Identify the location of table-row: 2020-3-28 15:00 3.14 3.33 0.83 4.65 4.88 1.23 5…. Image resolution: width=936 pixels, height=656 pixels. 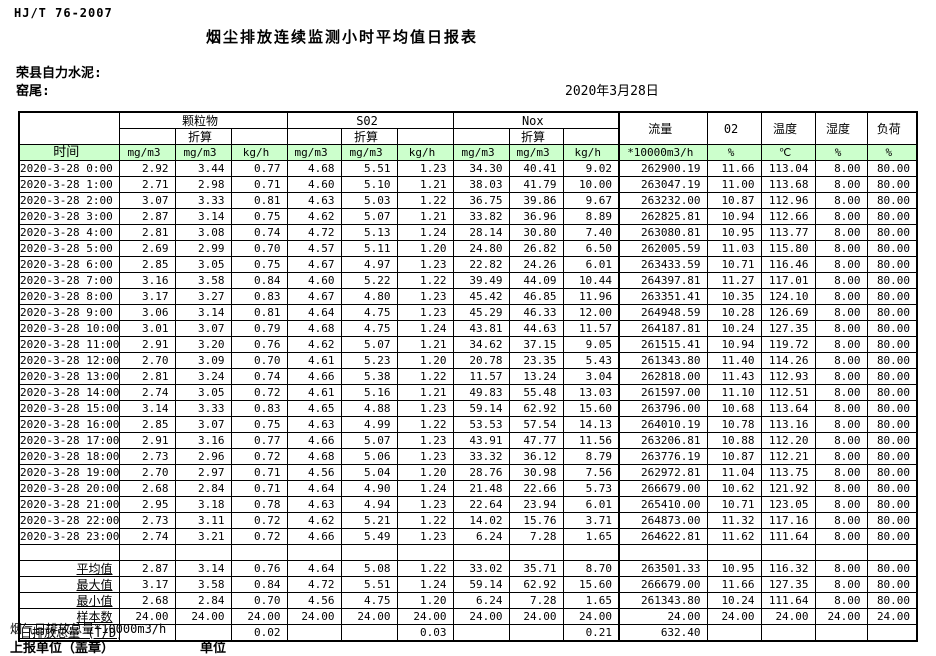
(468, 408).